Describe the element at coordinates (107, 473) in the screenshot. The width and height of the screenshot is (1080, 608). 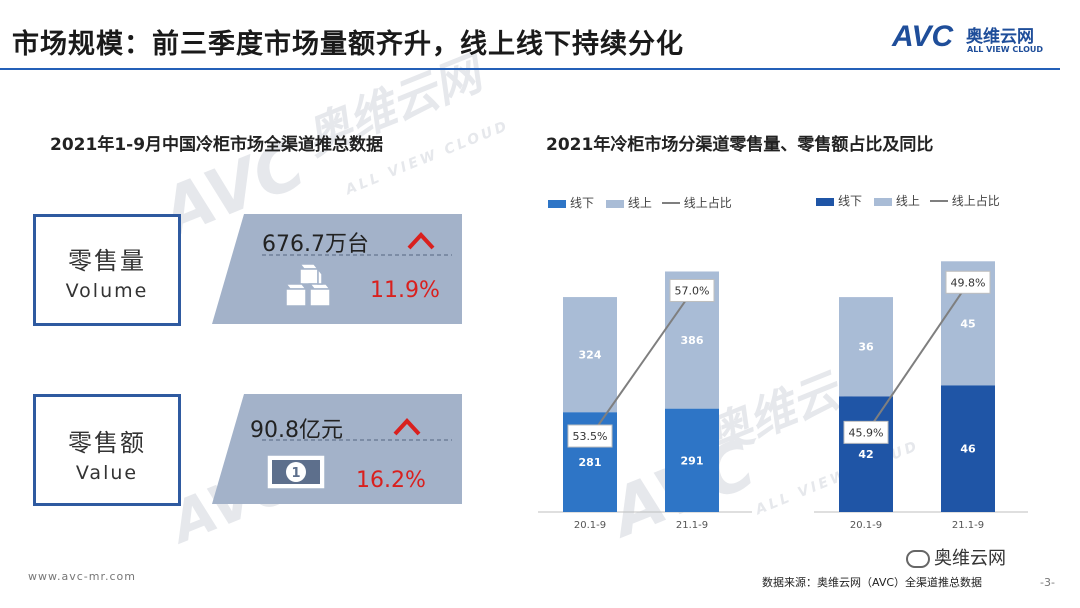
I see `value-label-en: Value` at that location.